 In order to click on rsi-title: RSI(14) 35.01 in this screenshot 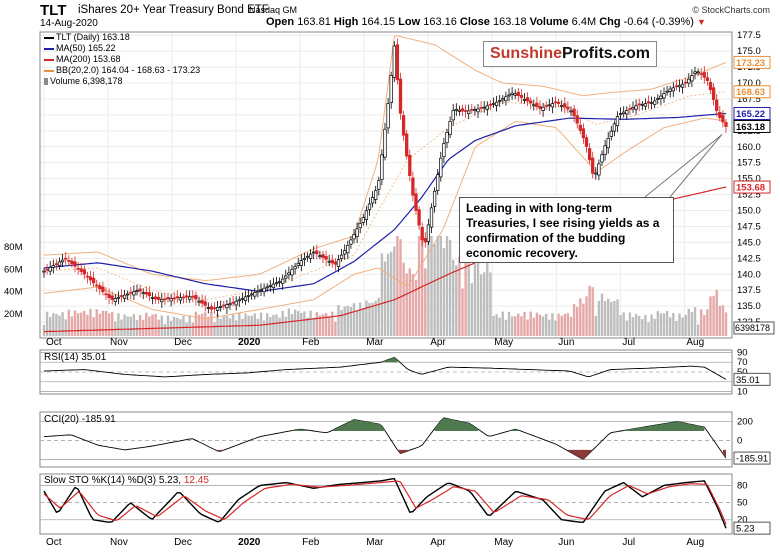, I will do `click(75, 357)`.